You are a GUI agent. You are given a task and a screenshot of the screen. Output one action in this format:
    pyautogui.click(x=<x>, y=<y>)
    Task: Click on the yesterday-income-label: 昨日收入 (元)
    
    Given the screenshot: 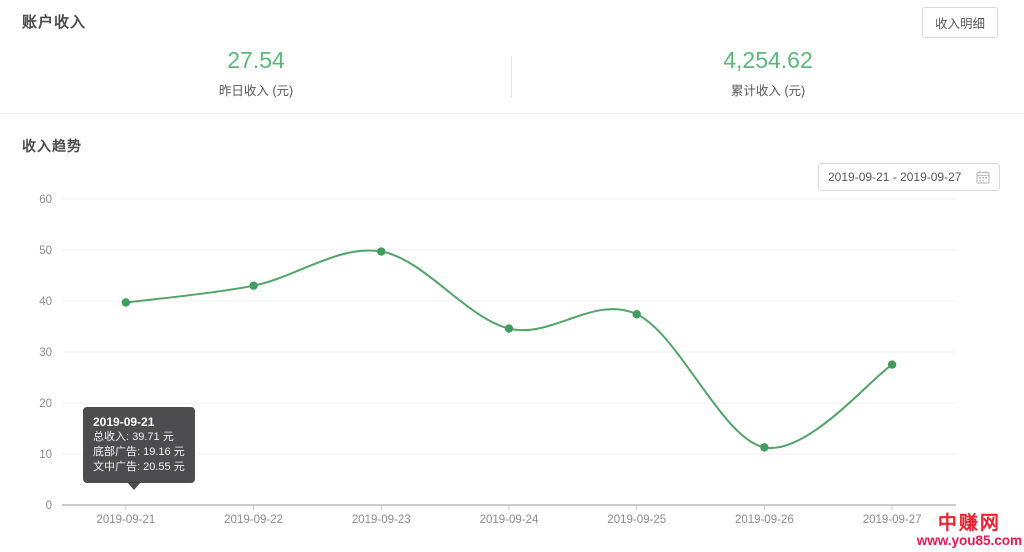 What is the action you would take?
    pyautogui.click(x=256, y=91)
    